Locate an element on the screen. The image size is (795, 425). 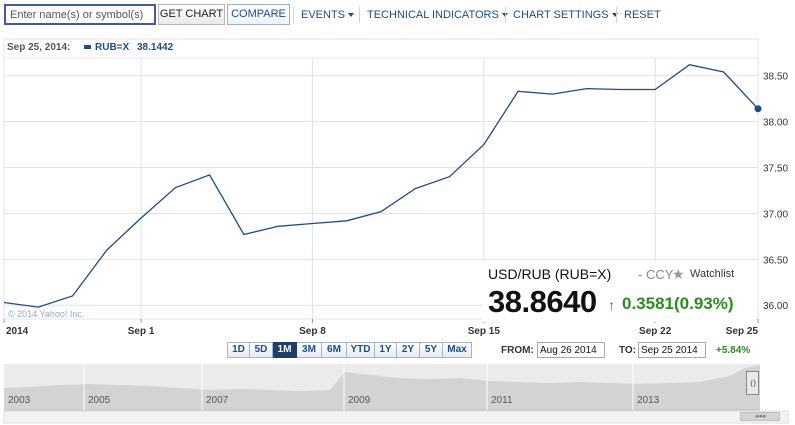
y-tick-label: 37.00 is located at coordinates (775, 214).